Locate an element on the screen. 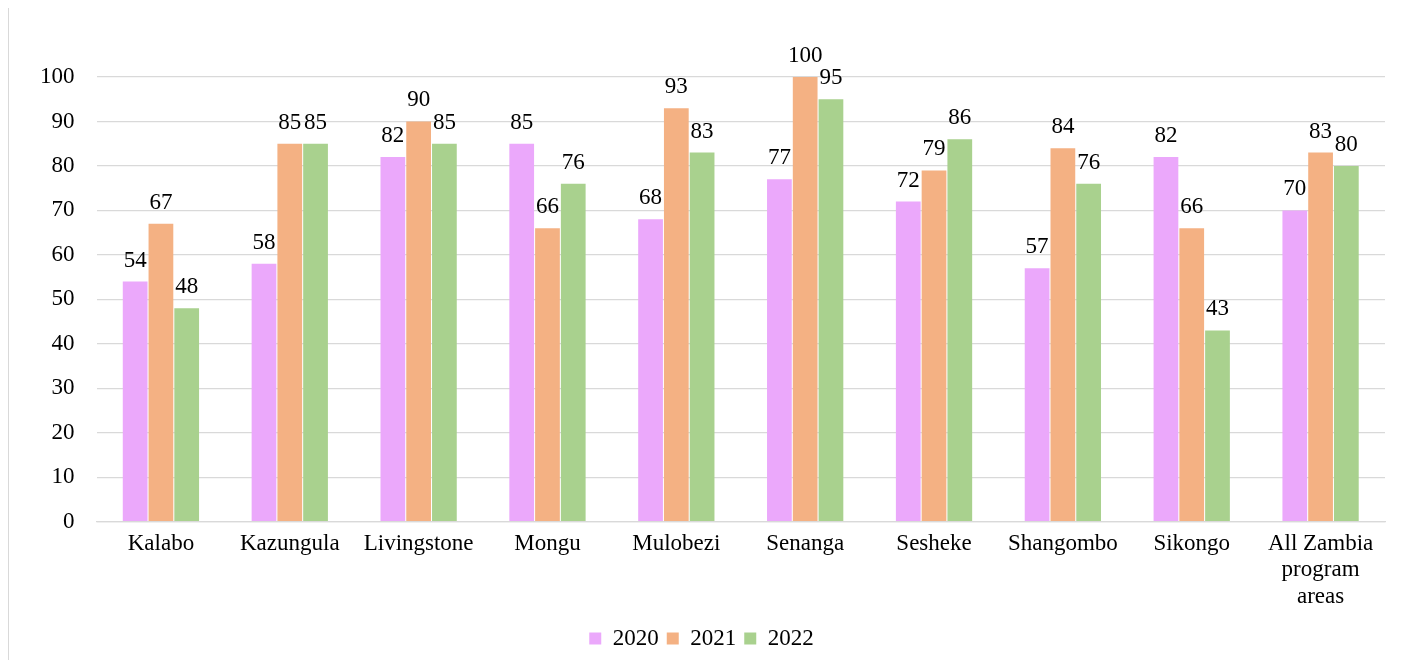 This screenshot has width=1405, height=670. data-label: 48 is located at coordinates (187, 286).